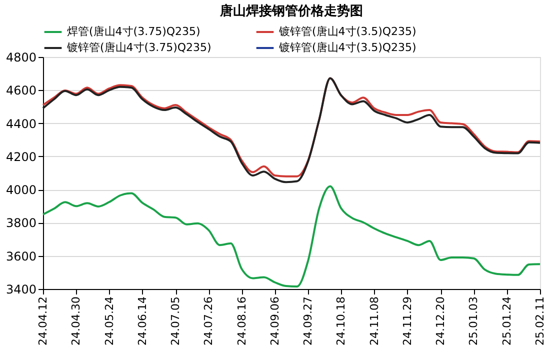  I want to click on x-tick-label: 24.06.14, so click(142, 321).